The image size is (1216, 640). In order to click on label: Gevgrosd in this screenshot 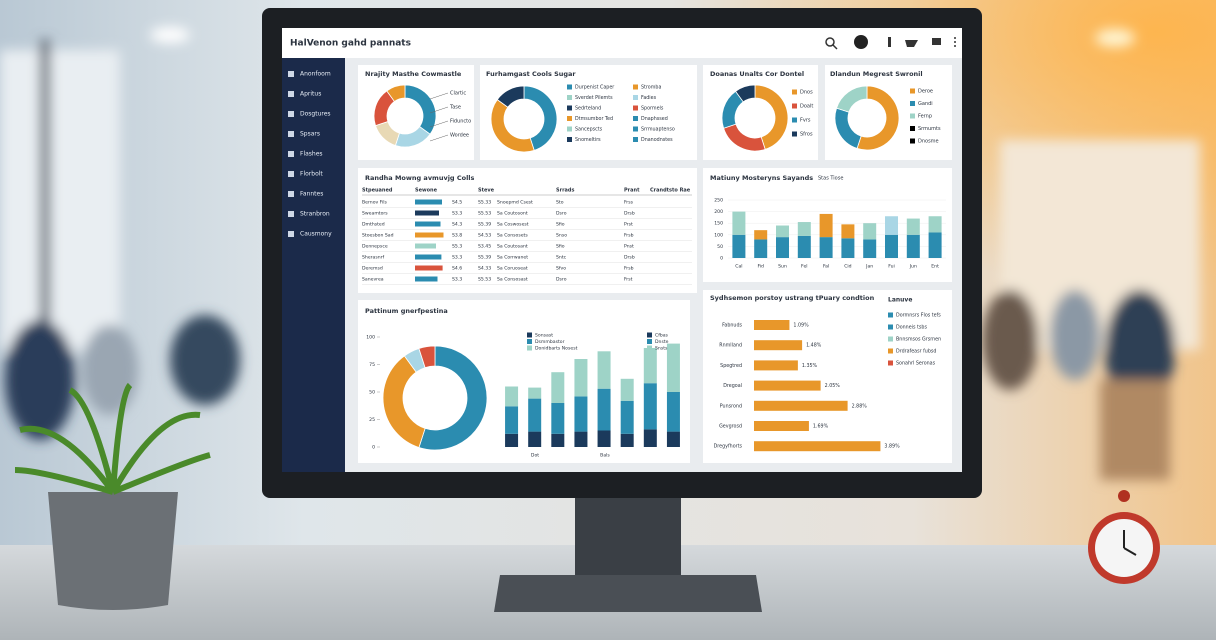, I will do `click(730, 427)`.